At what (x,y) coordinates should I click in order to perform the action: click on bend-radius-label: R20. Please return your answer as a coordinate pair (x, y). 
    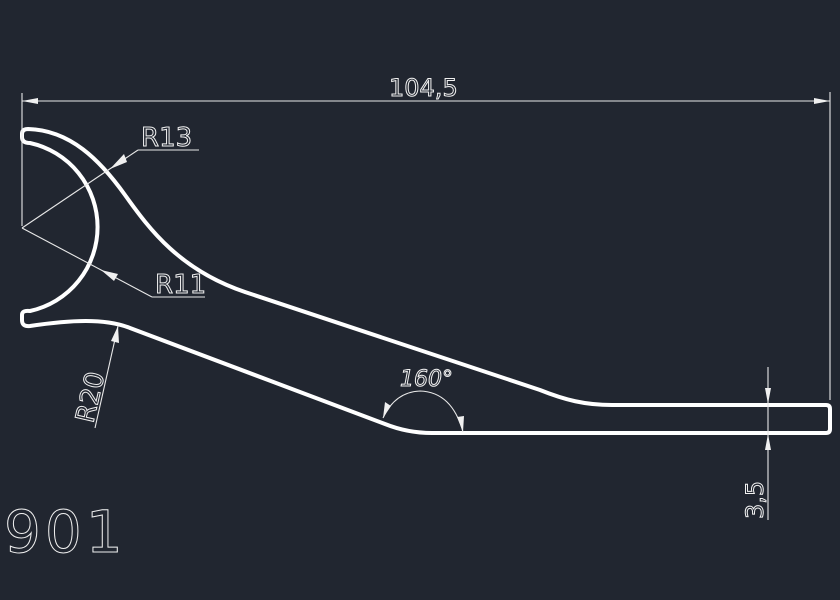
    Looking at the image, I should click on (91, 397).